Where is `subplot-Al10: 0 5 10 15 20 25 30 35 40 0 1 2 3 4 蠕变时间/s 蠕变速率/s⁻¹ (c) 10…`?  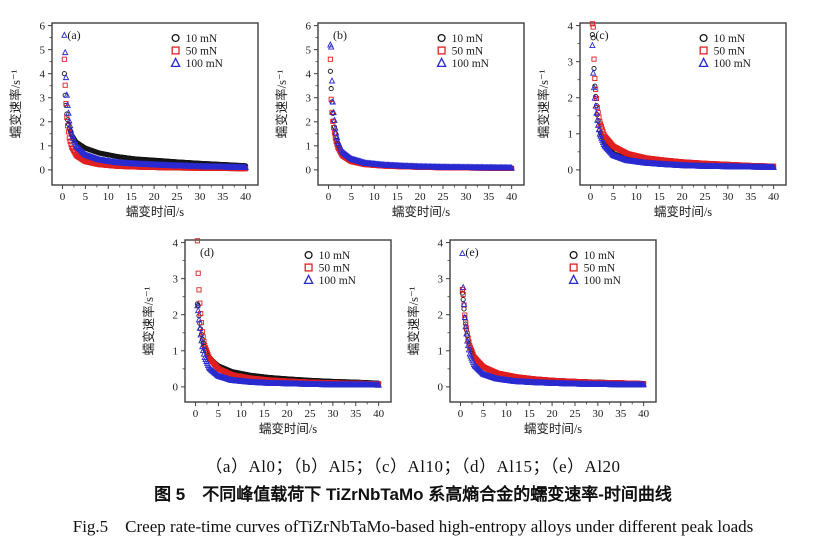
subplot-Al10: 0 5 10 15 20 25 30 35 40 0 1 2 3 4 蠕变时间/s 蠕变速率/s⁻¹ (c) 10… is located at coordinates (661, 119).